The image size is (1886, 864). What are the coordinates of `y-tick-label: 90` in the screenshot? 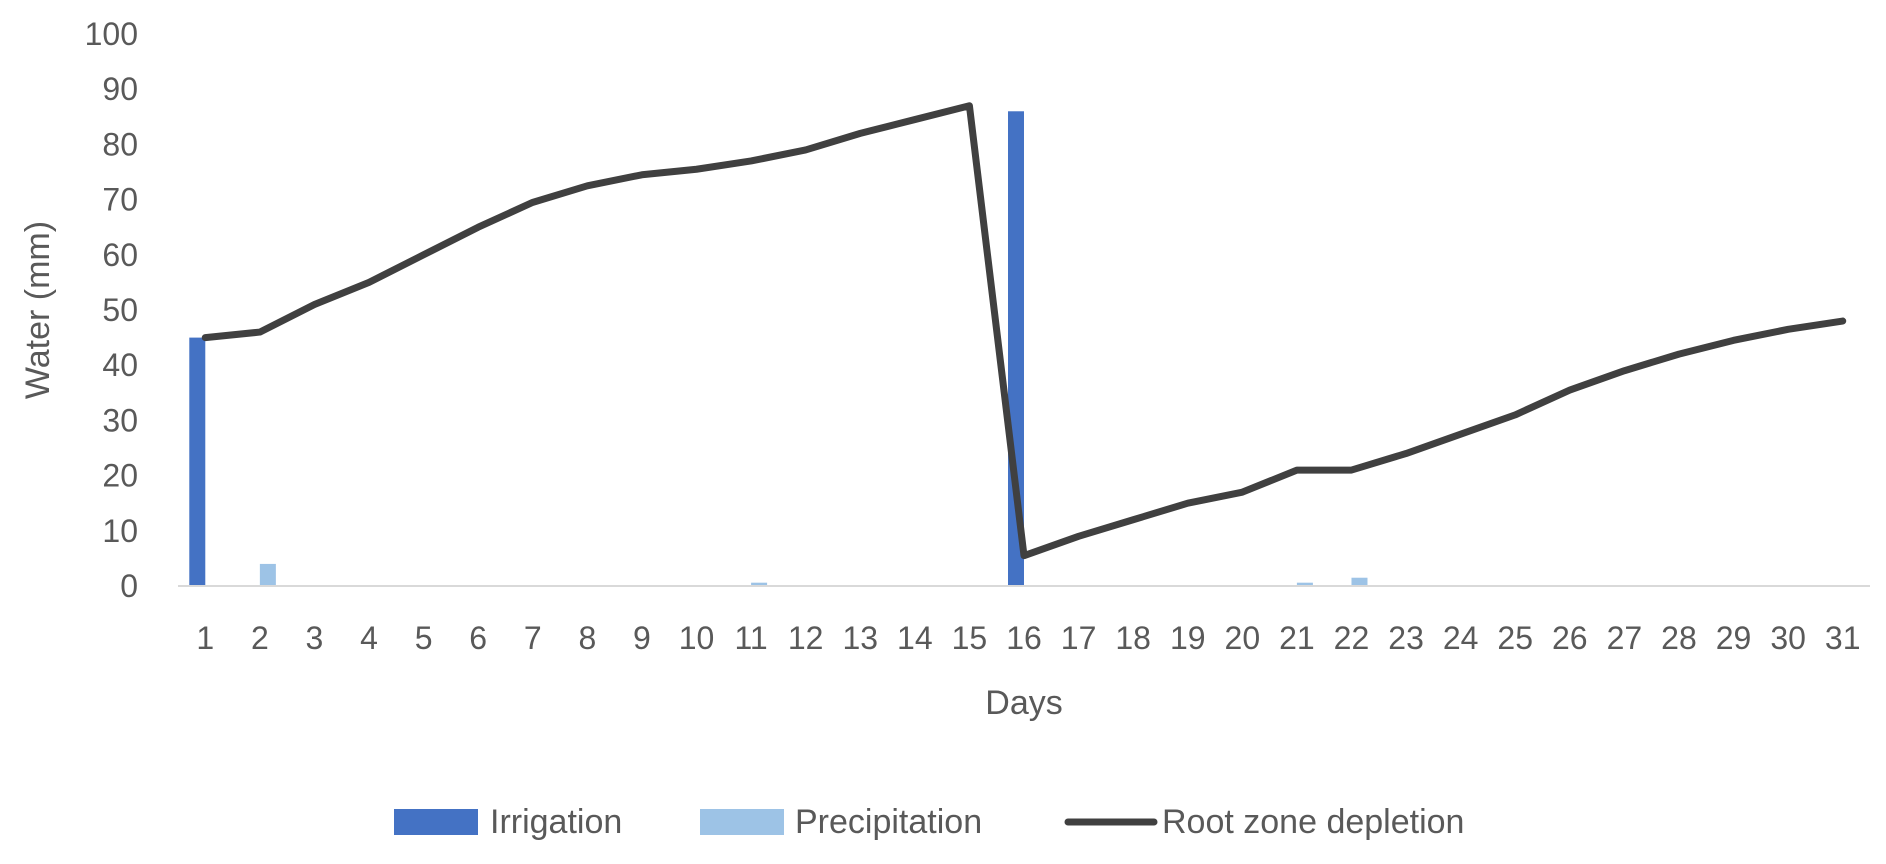 It's located at (120, 89).